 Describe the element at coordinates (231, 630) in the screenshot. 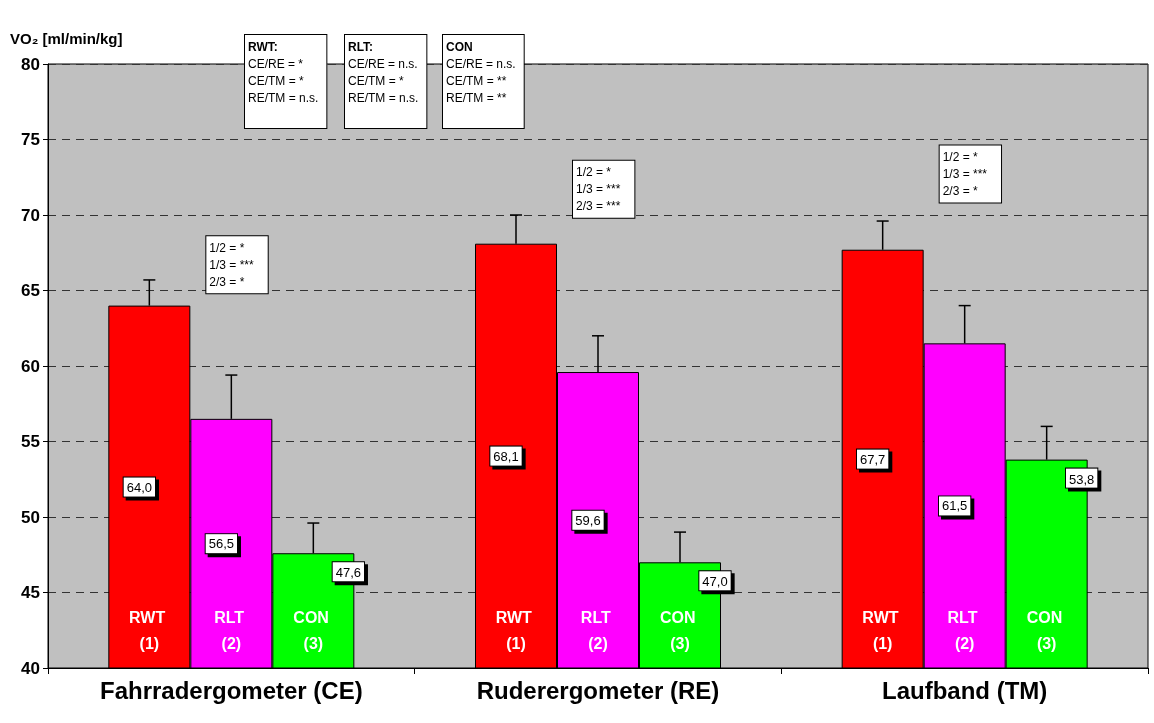

I see `series-label: RLT (2)` at that location.